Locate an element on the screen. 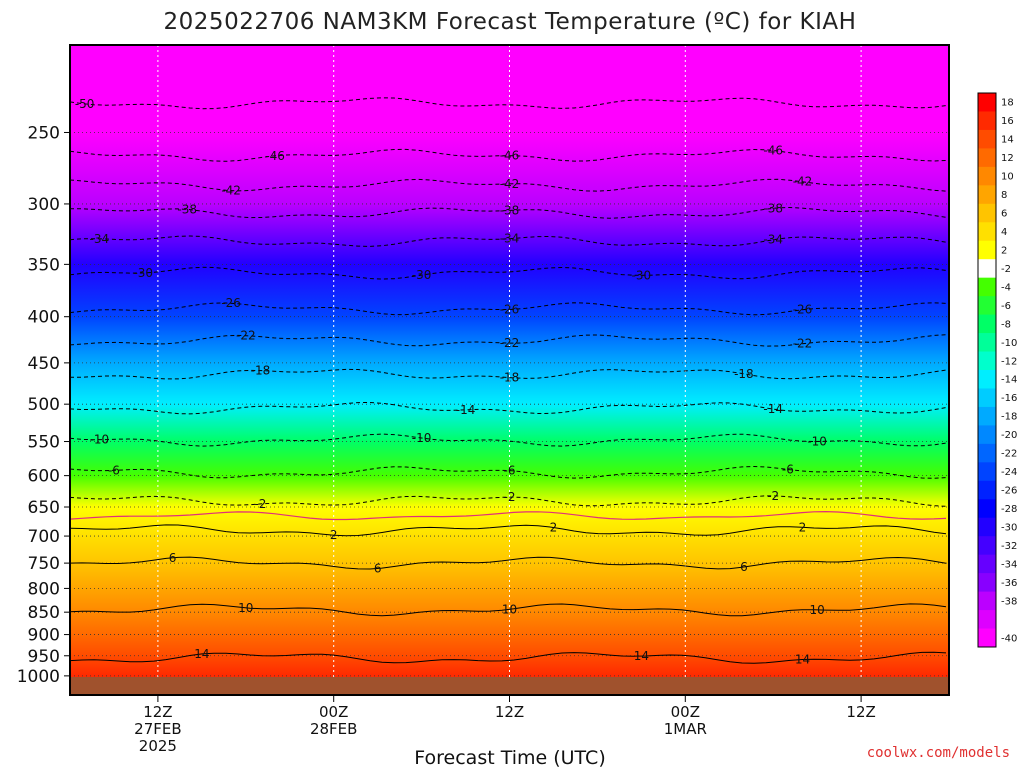  colorbar-label: -32 is located at coordinates (1009, 546).